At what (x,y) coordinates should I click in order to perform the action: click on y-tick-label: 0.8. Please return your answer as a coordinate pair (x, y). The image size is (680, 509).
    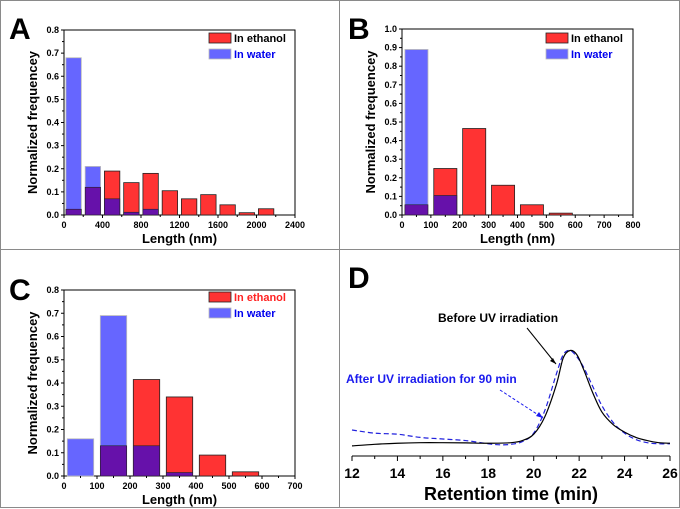
    Looking at the image, I should click on (52, 30).